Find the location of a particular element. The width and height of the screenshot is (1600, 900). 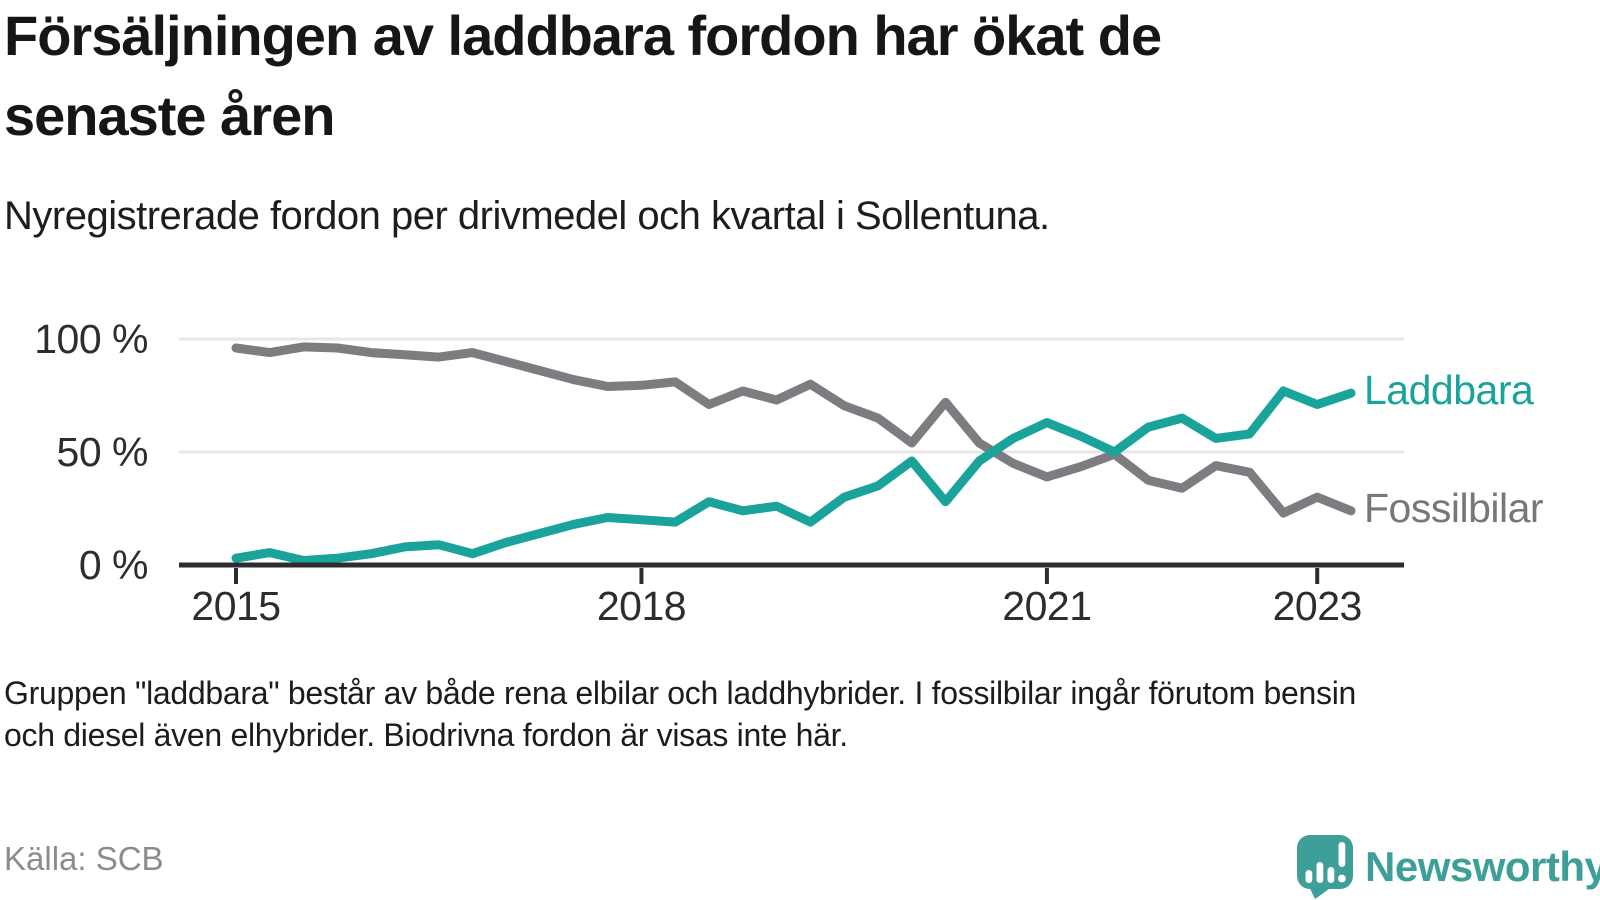

x-tick-label: 2018 is located at coordinates (641, 606).